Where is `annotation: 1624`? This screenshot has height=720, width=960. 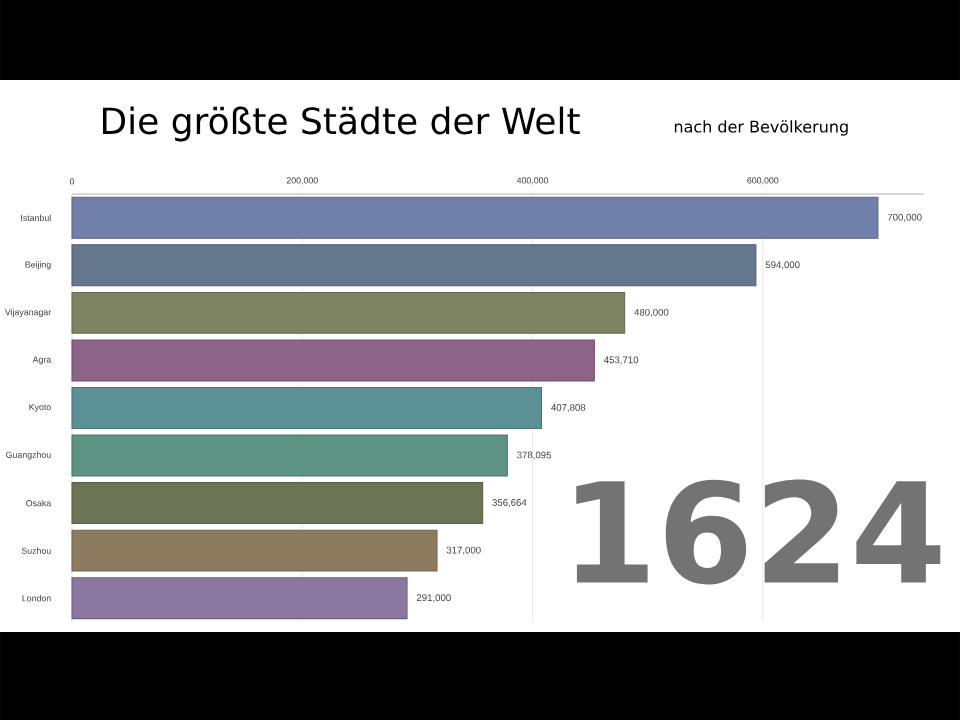
annotation: 1624 is located at coordinates (758, 532).